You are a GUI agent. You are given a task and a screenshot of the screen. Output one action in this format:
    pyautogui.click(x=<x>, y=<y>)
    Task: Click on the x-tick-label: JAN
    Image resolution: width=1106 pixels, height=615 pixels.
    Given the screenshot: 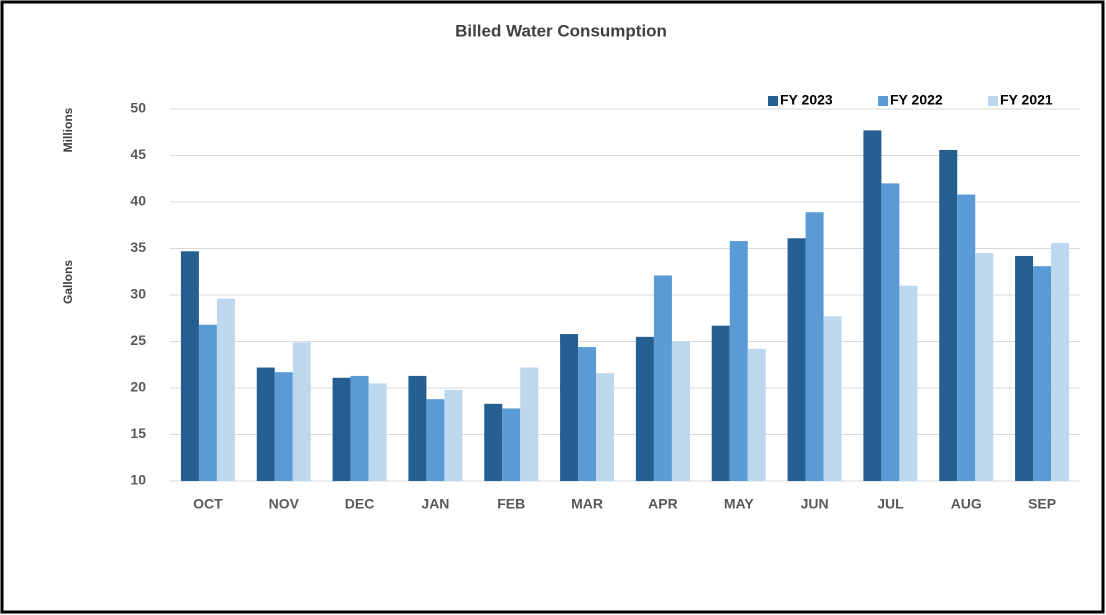 What is the action you would take?
    pyautogui.click(x=435, y=504)
    